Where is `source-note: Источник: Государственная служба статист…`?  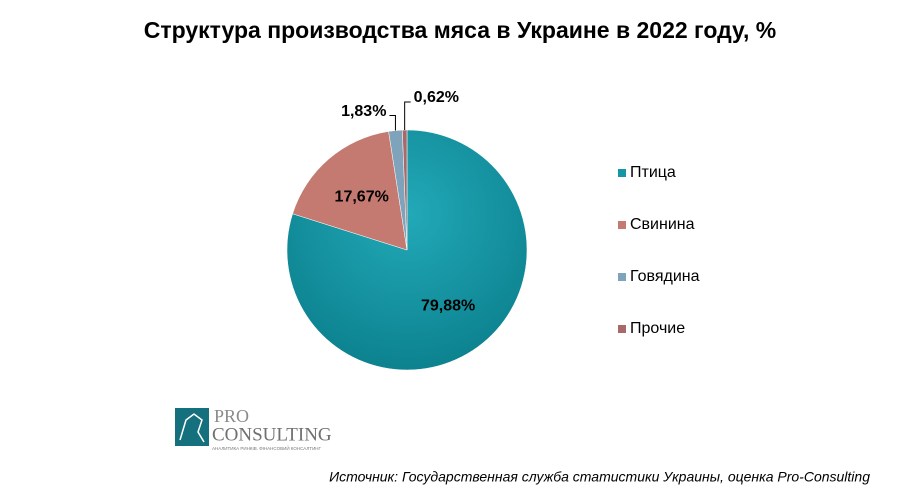 source-note: Источник: Государственная служба статист… is located at coordinates (599, 477).